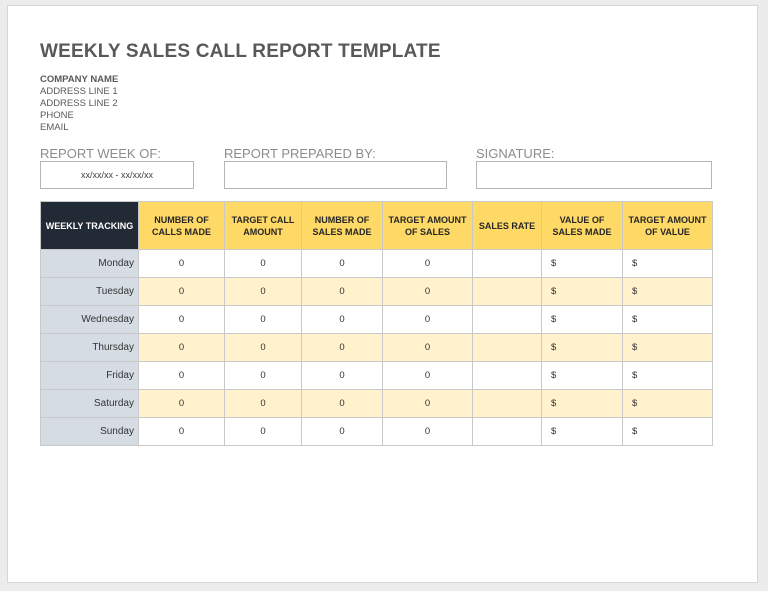 The image size is (768, 591). I want to click on day-cell: Tuesday, so click(89, 291).